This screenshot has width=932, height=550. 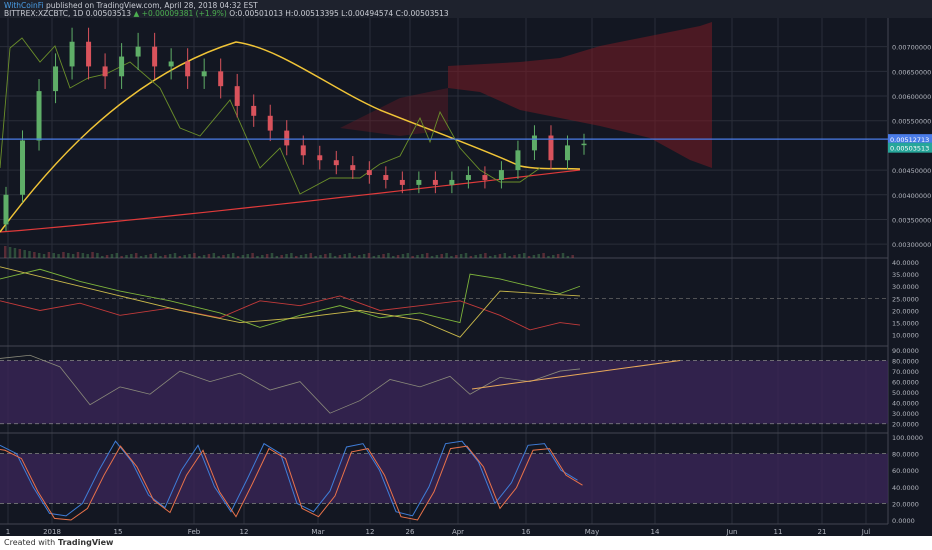 What do you see at coordinates (291, 483) in the screenshot?
I see `stoch-d-line` at bounding box center [291, 483].